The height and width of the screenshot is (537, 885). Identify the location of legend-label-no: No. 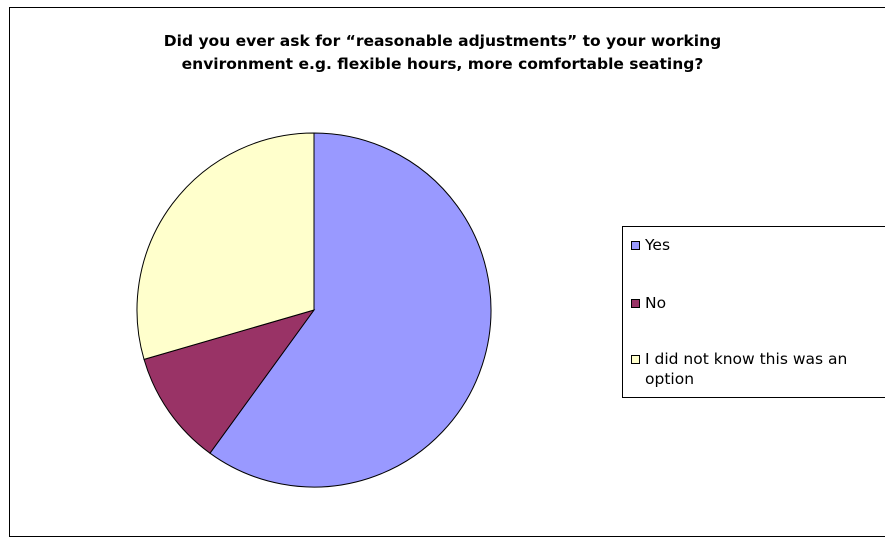
(656, 303).